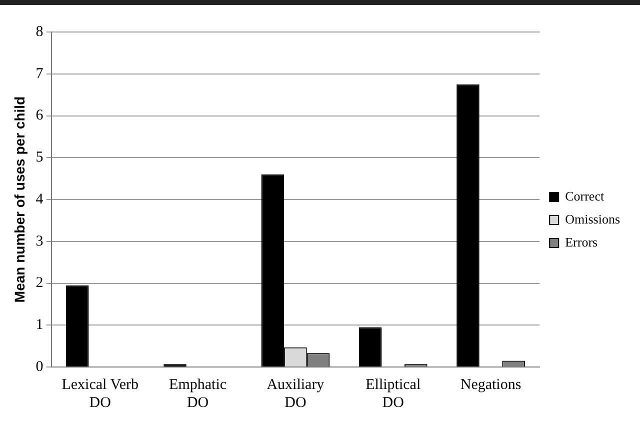  I want to click on legend-label: Errors, so click(581, 242).